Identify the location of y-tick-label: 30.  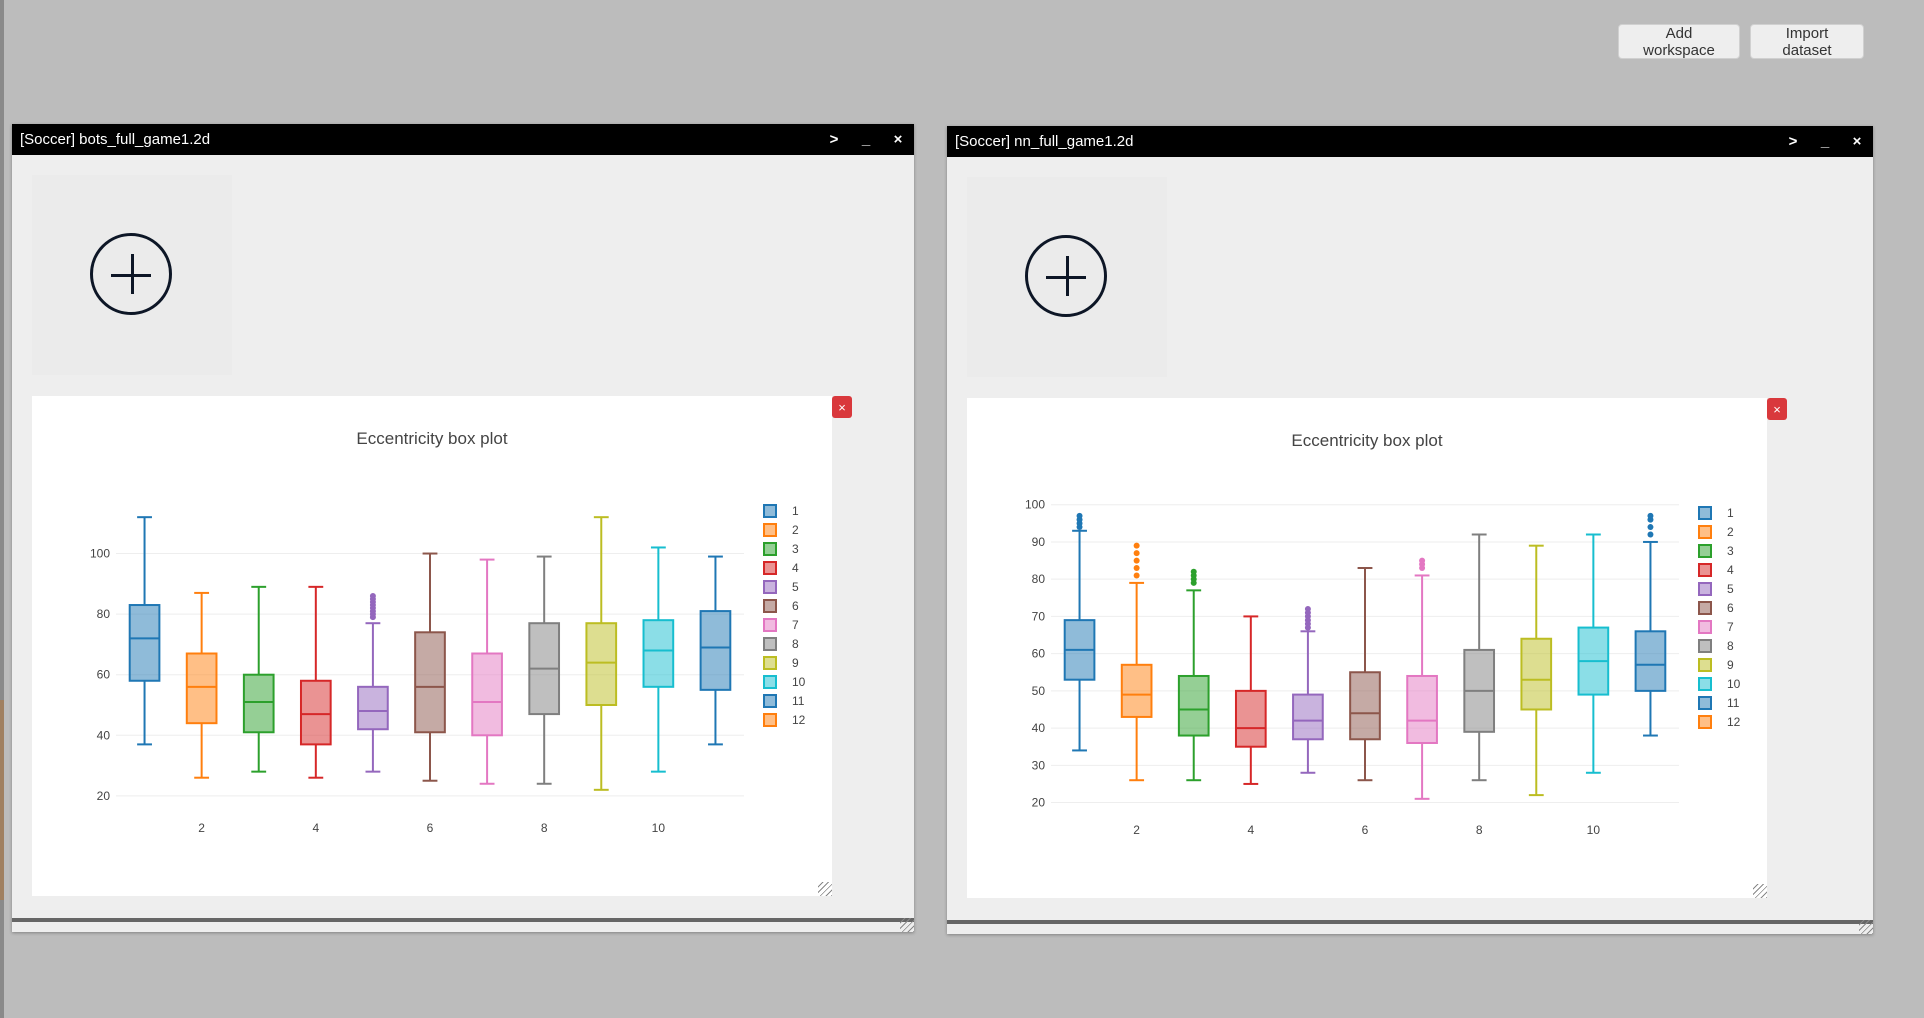
(1039, 765).